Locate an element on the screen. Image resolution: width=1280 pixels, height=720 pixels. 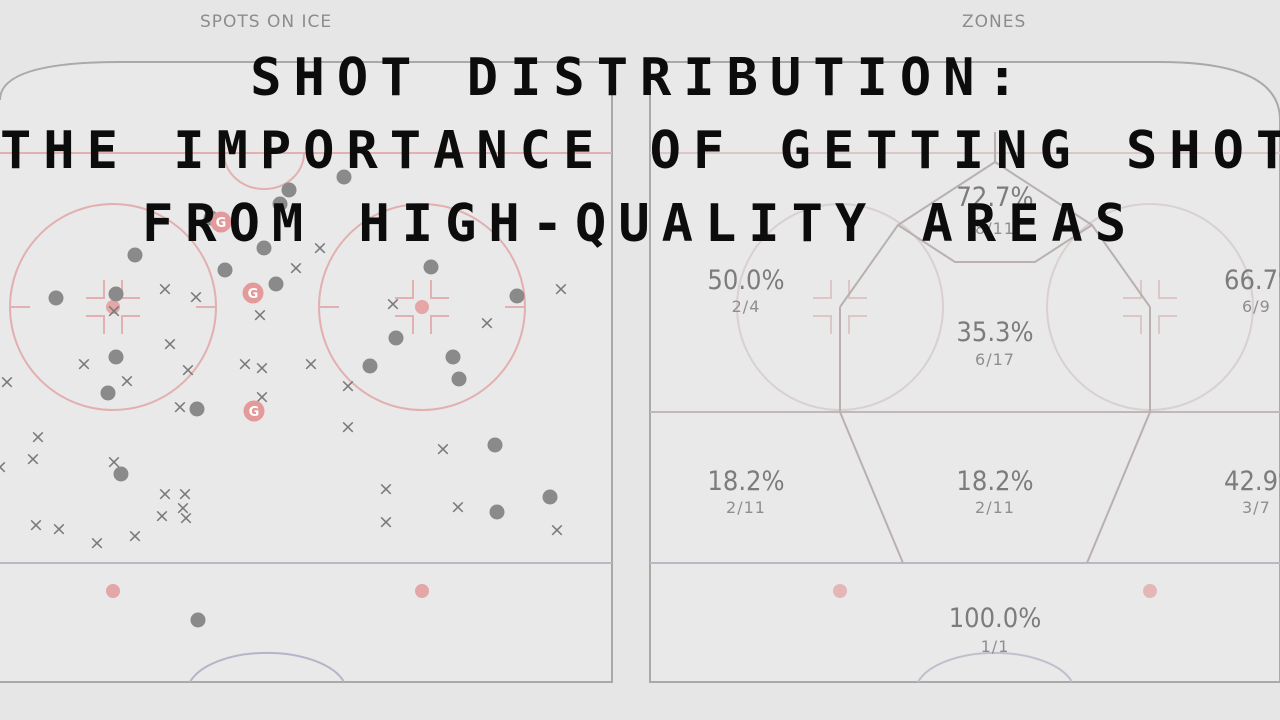
zone-top-center-pct: 72.7% is located at coordinates (994, 197).